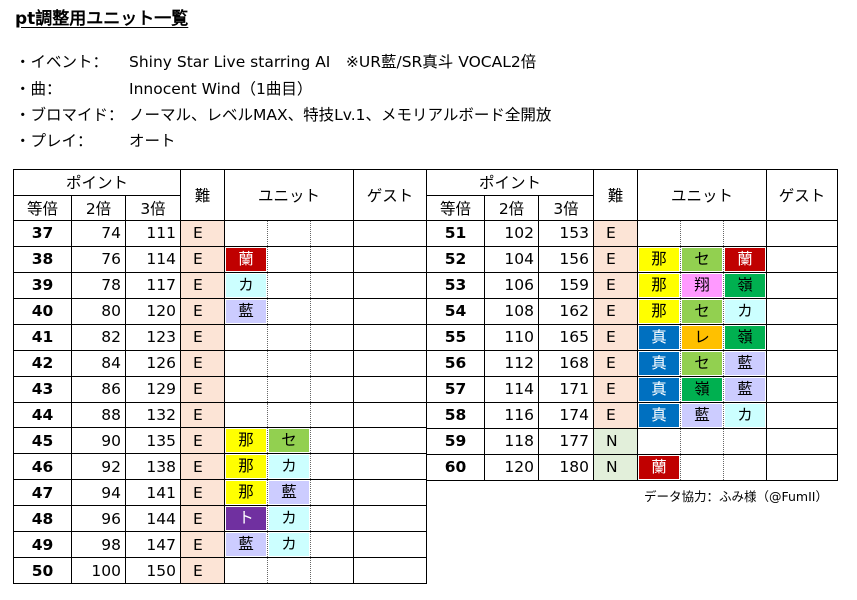  What do you see at coordinates (632, 259) in the screenshot?
I see `table-row: 52 104 156 E 那セ蘭` at bounding box center [632, 259].